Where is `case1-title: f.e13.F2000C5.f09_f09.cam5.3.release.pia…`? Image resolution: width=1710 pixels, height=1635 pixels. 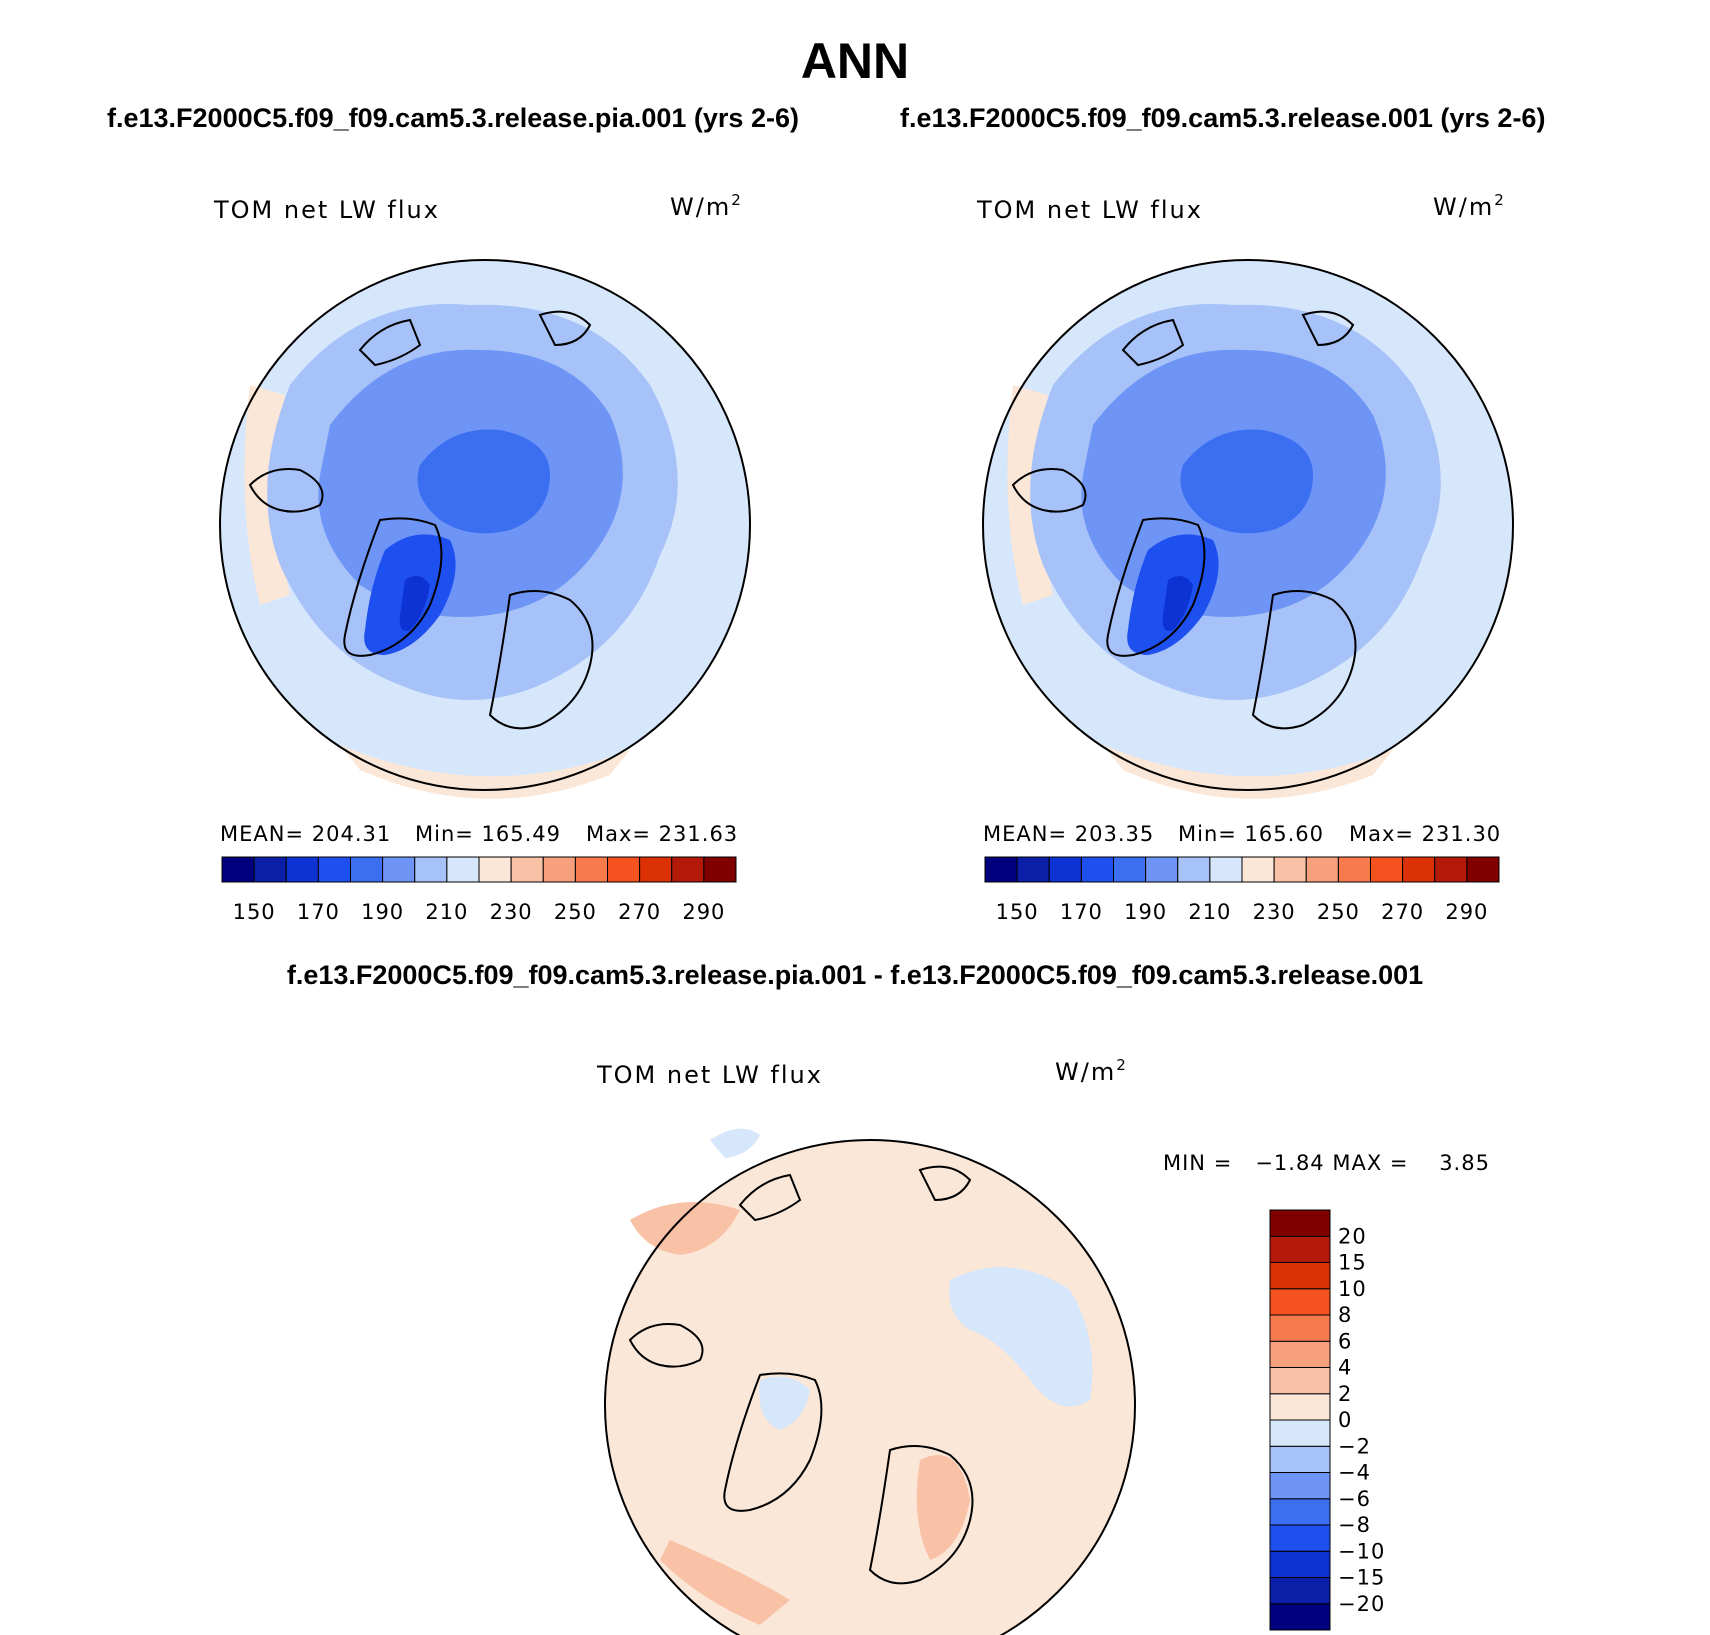
case1-title: f.e13.F2000C5.f09_f09.cam5.3.release.pia… is located at coordinates (453, 118).